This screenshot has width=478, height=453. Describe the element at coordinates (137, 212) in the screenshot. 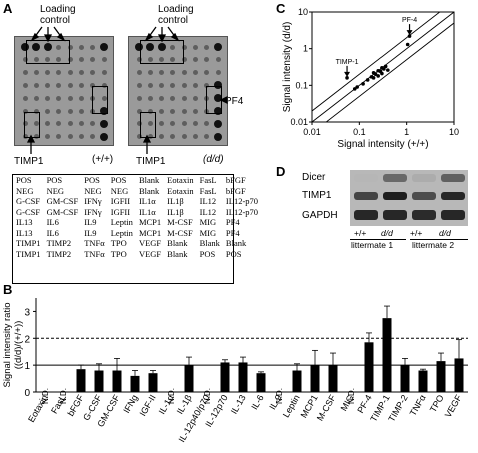

I see `layout-row: G-CSF GM-CSF IFNγ IGFII IL1α IL1β IL12 IL12-p70` at that location.